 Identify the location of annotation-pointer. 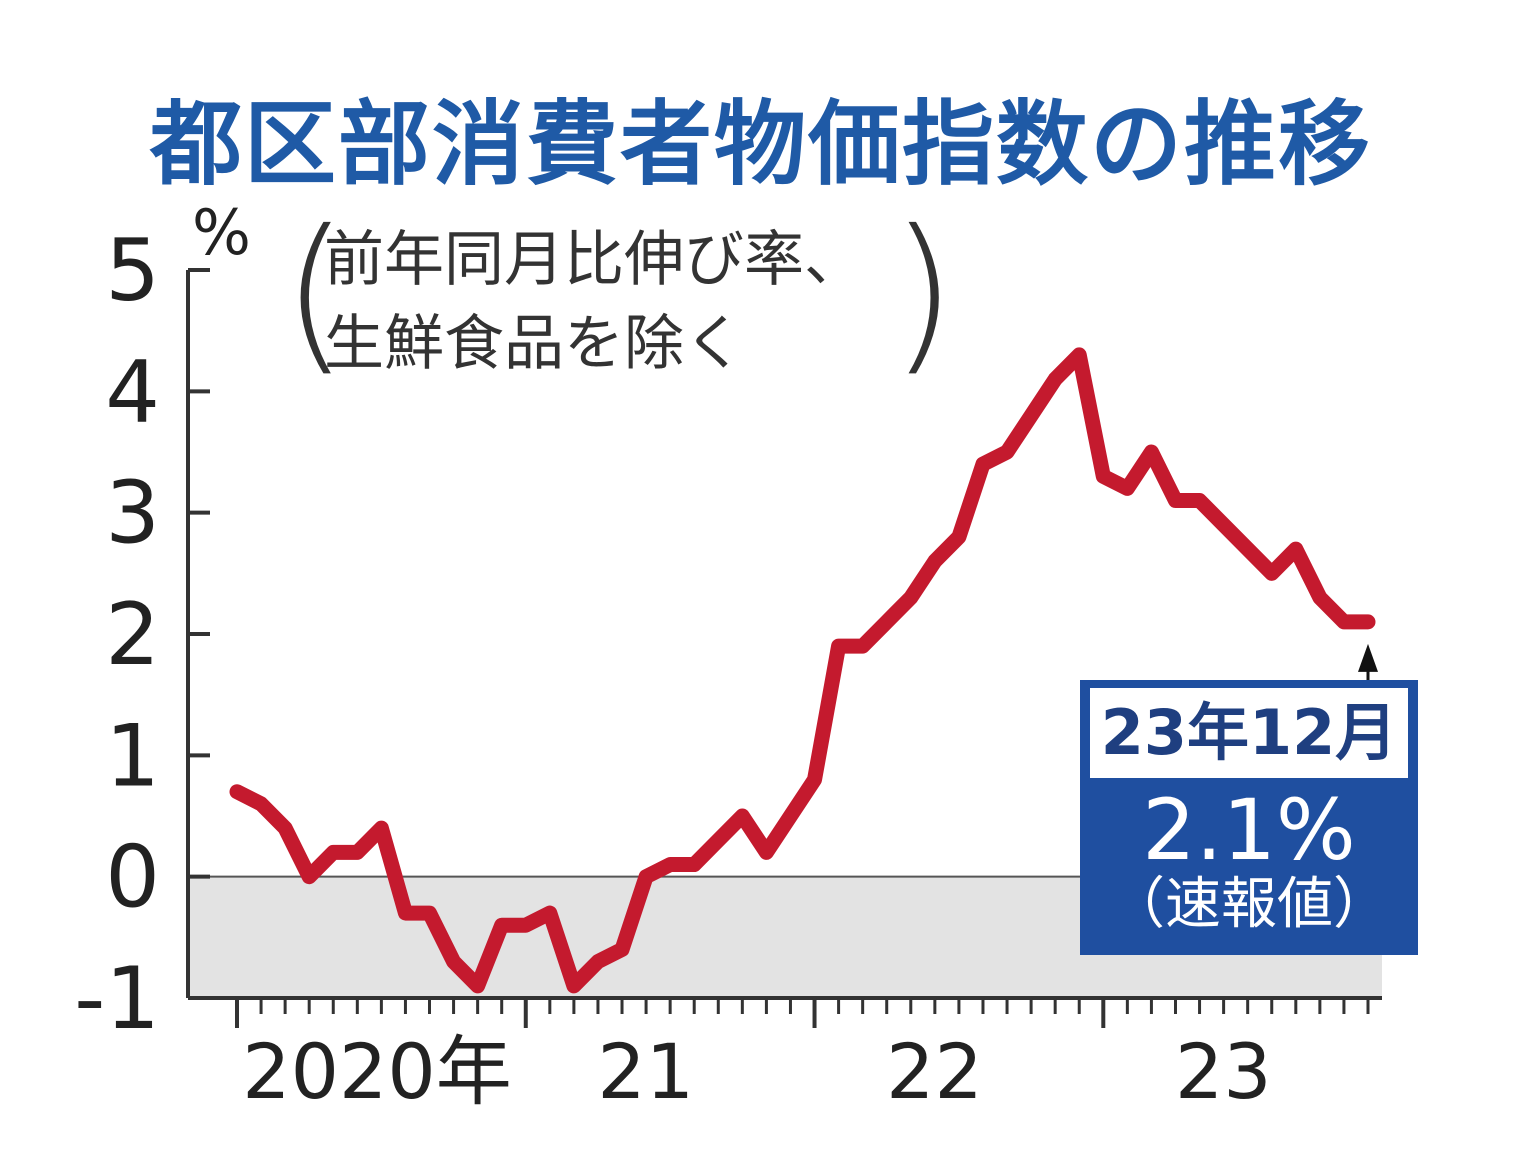
(1368, 657).